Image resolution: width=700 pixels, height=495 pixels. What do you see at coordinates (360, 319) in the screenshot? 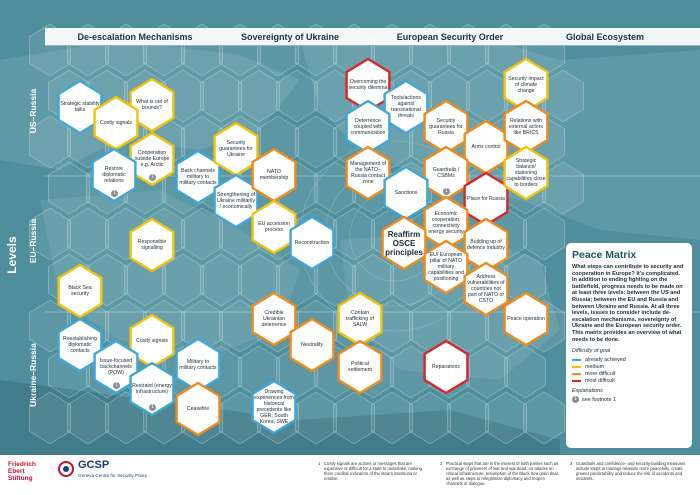
I see `hex-contain-salw: Contain trafficking of SALW` at bounding box center [360, 319].